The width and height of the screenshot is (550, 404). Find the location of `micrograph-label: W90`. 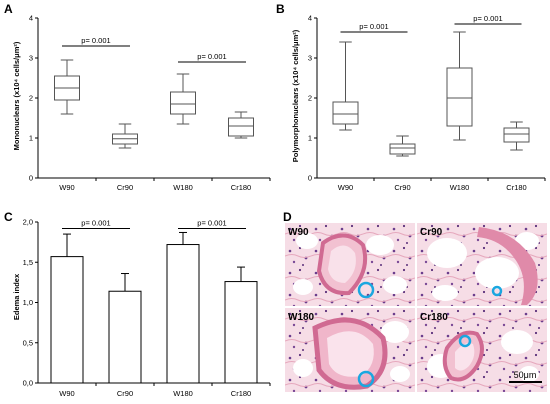

micrograph-label: W90 is located at coordinates (298, 232).